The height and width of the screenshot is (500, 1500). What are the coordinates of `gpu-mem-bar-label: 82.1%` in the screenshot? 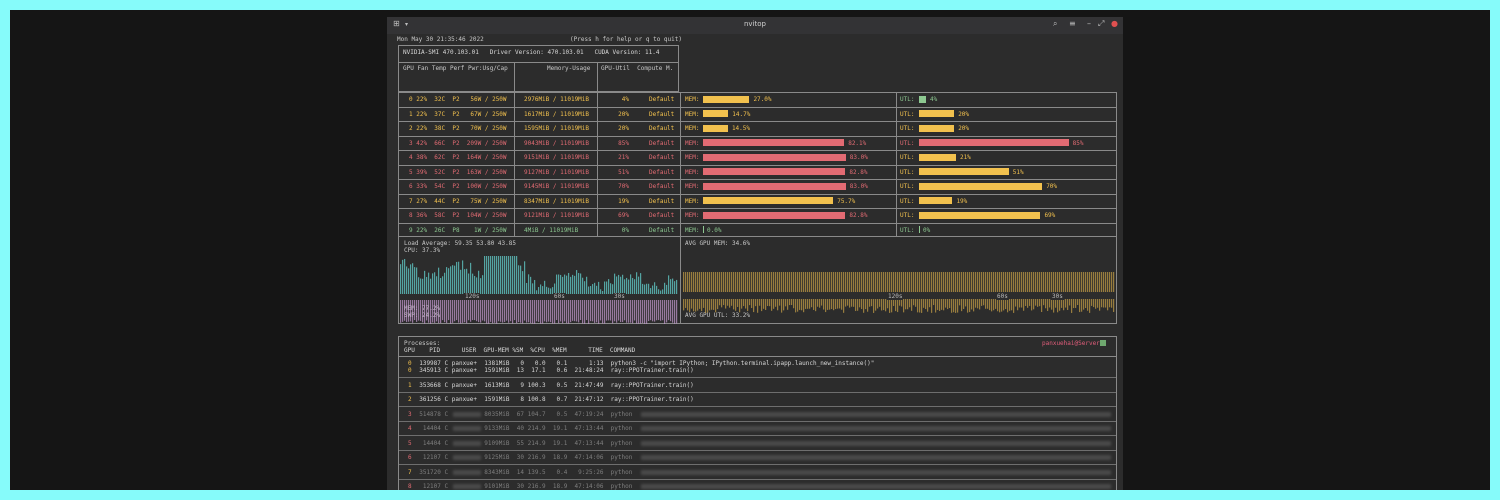 It's located at (857, 143).